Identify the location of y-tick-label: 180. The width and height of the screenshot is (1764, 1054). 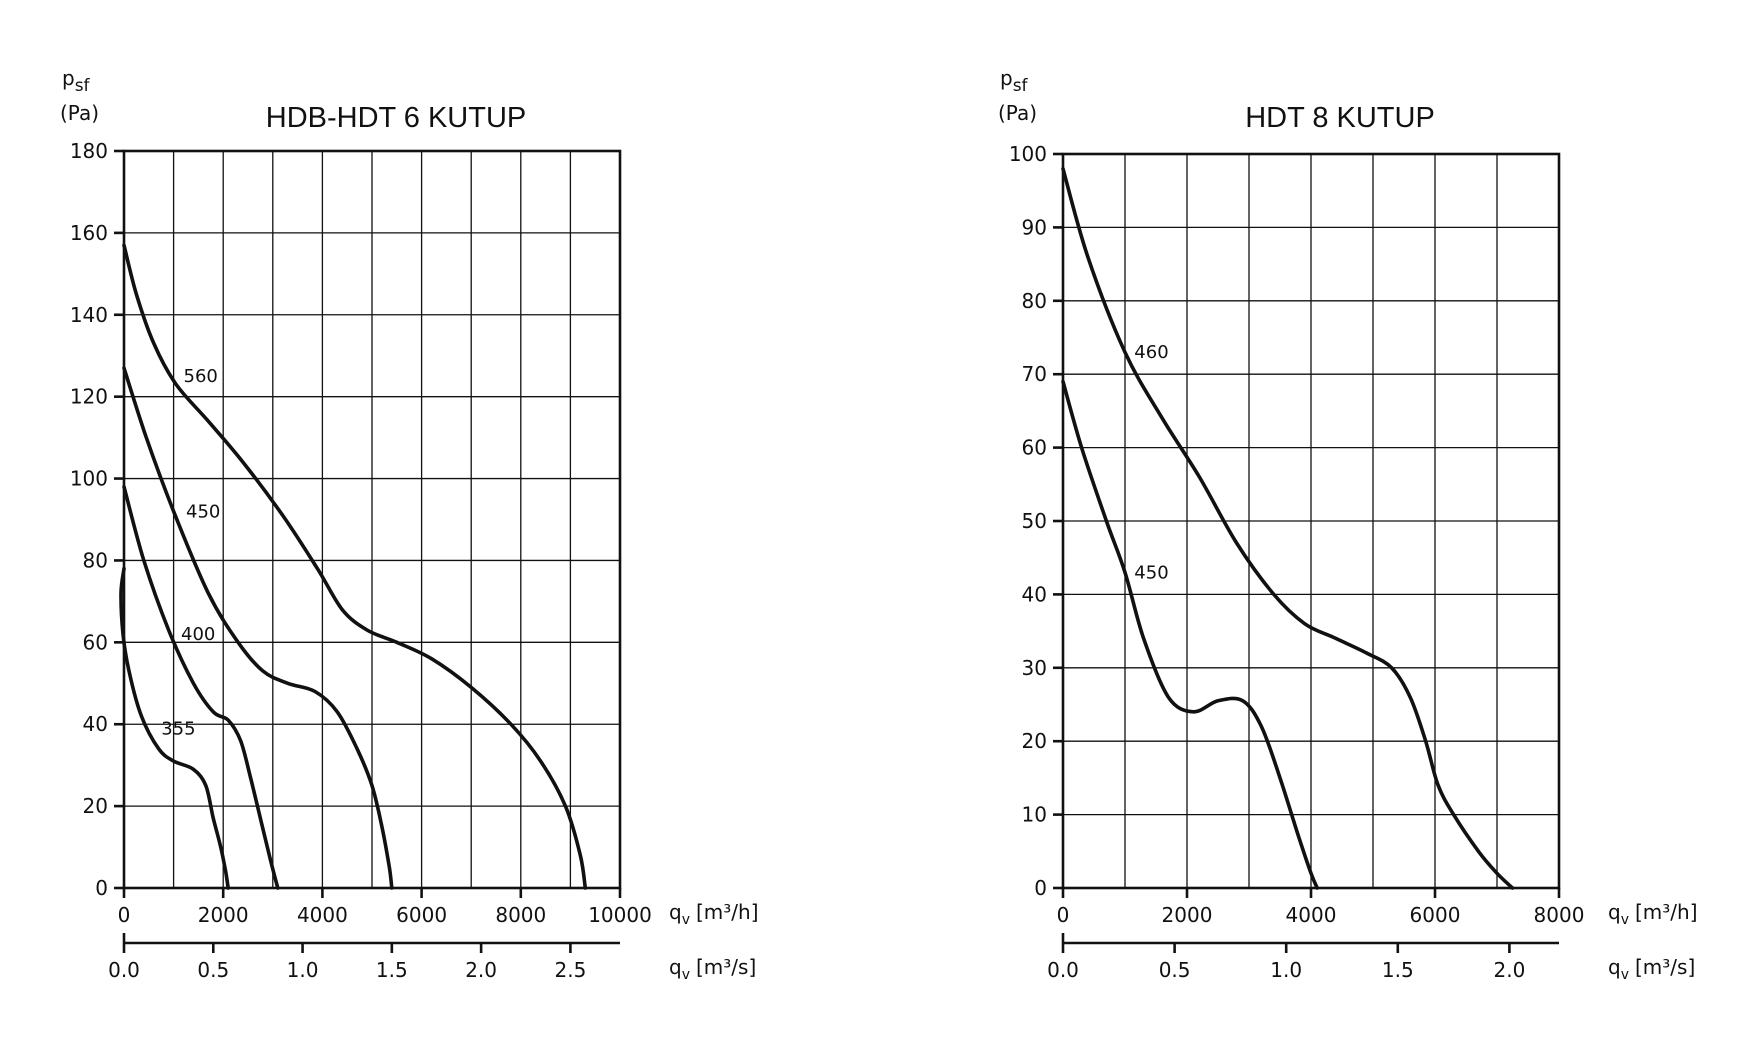
(89, 151).